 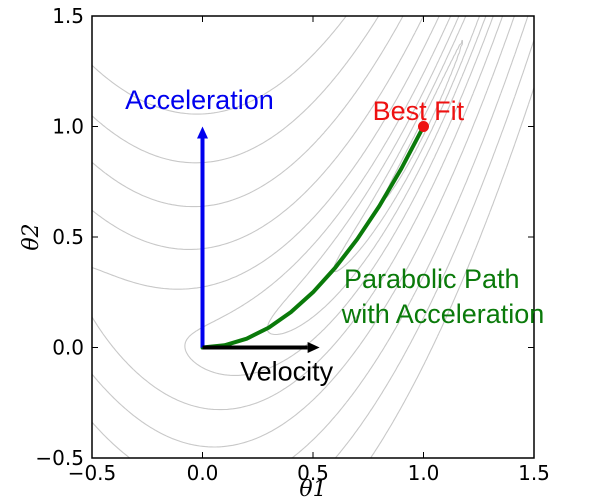 I want to click on y-axis-label: θ2, so click(x=31, y=236).